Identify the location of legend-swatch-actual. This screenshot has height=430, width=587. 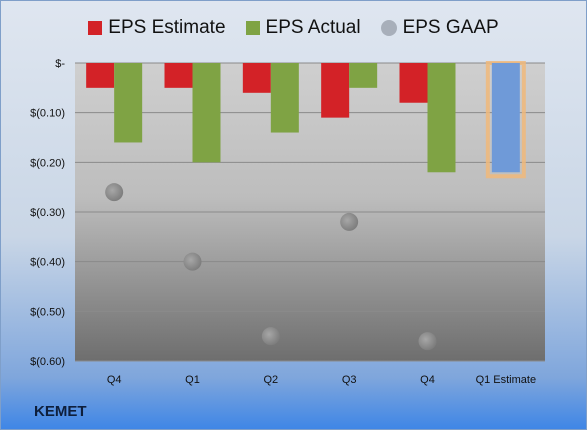
(252, 28).